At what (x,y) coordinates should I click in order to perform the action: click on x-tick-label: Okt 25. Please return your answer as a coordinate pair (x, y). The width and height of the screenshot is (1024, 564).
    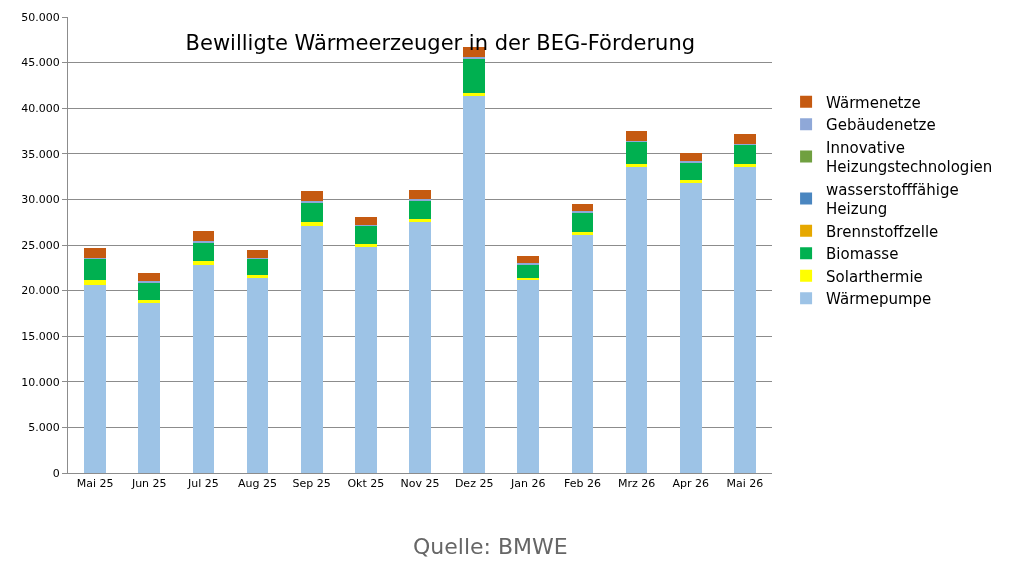
    Looking at the image, I should click on (366, 484).